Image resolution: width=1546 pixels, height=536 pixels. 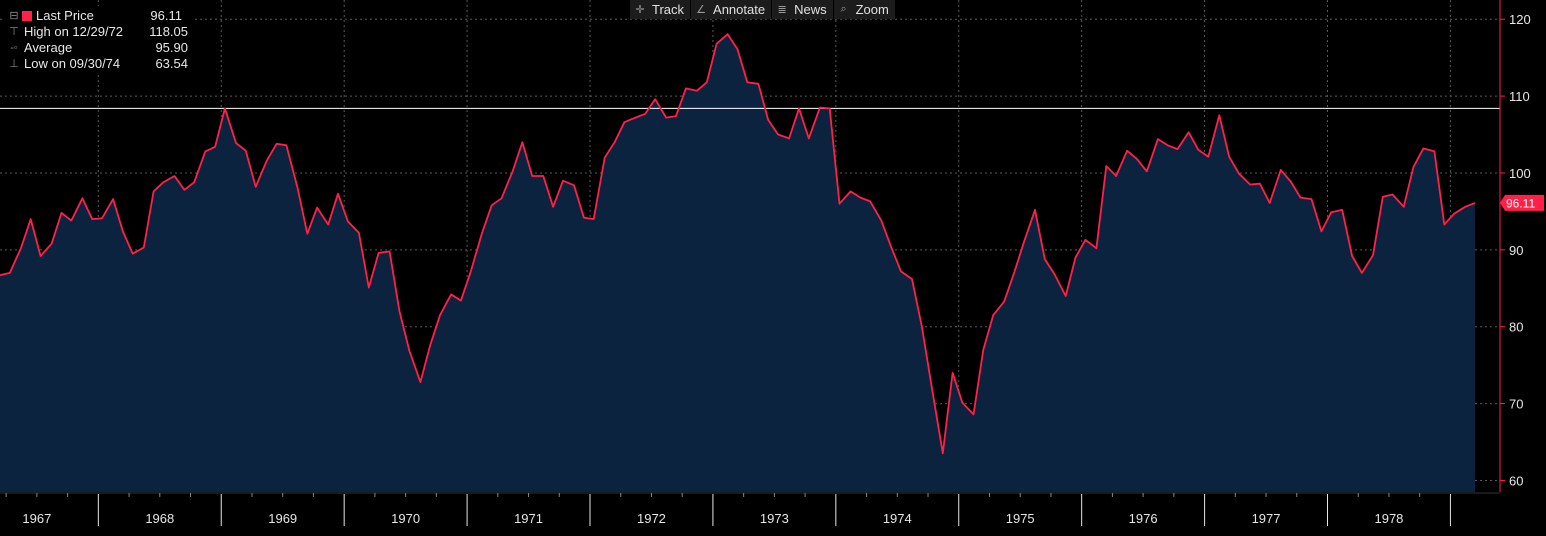 I want to click on news-button: ≣ News, so click(x=803, y=9).